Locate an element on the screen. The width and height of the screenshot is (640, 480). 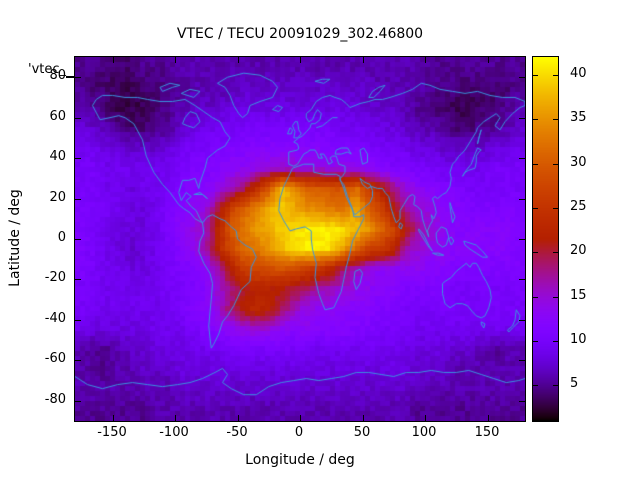
colorbar-tick-label: 35 is located at coordinates (578, 117).